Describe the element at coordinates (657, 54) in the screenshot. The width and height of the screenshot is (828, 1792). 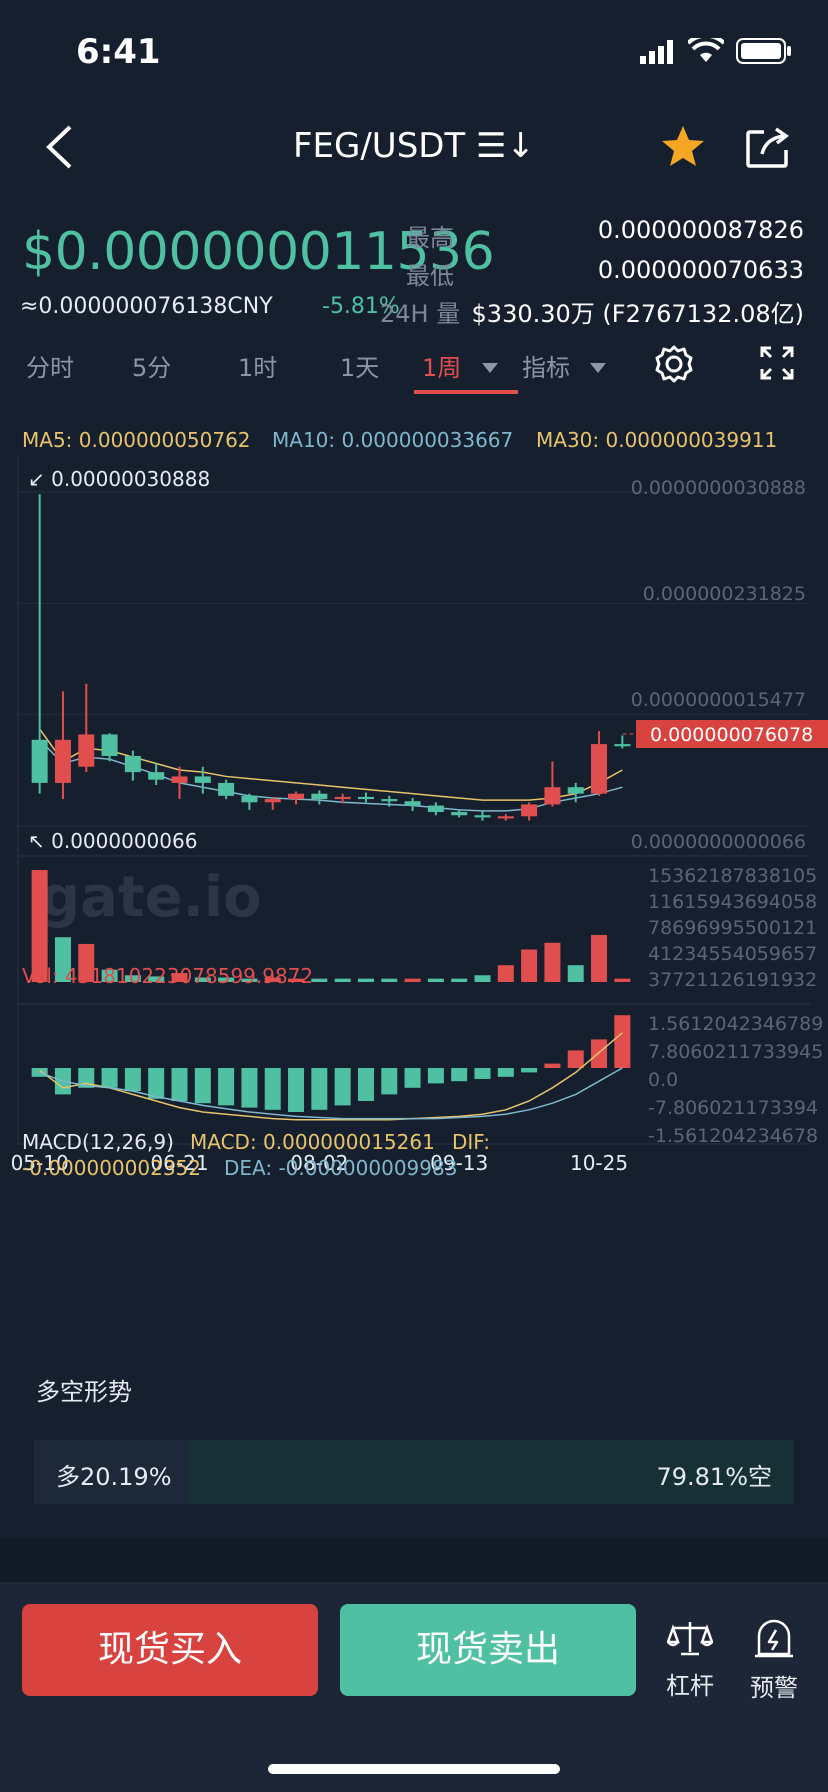
I see `signal-icon` at that location.